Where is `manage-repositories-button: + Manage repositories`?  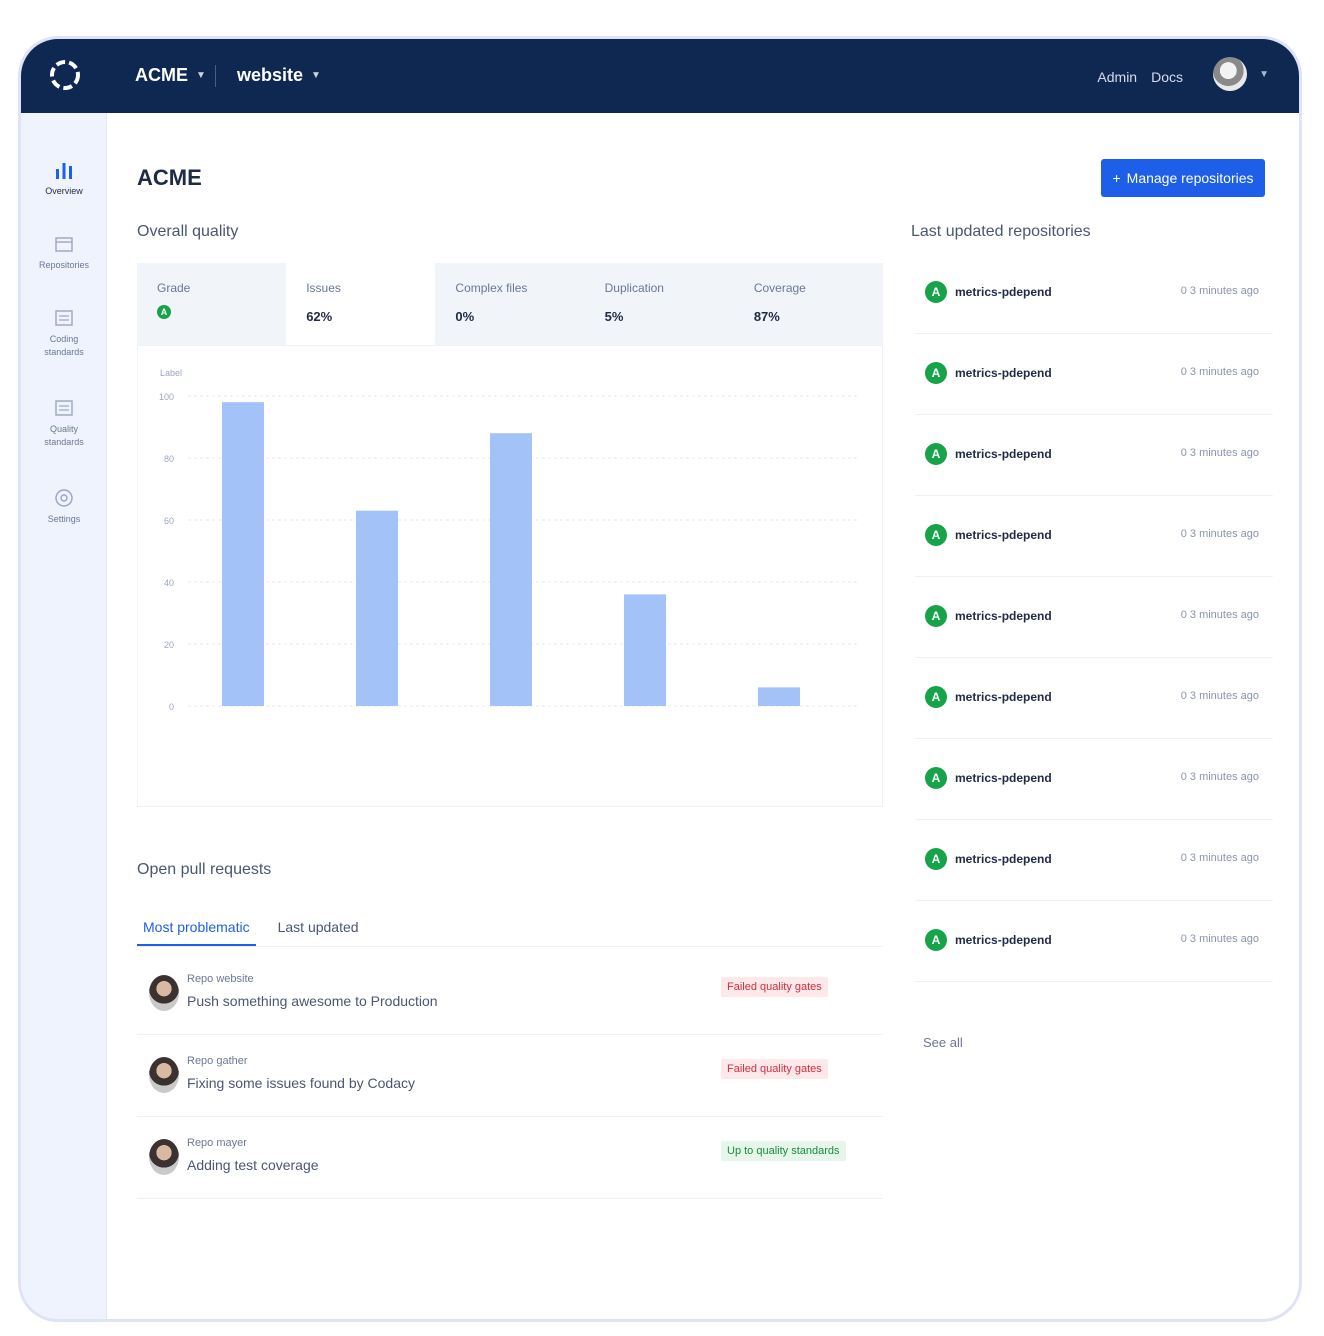
manage-repositories-button: + Manage repositories is located at coordinates (1183, 178).